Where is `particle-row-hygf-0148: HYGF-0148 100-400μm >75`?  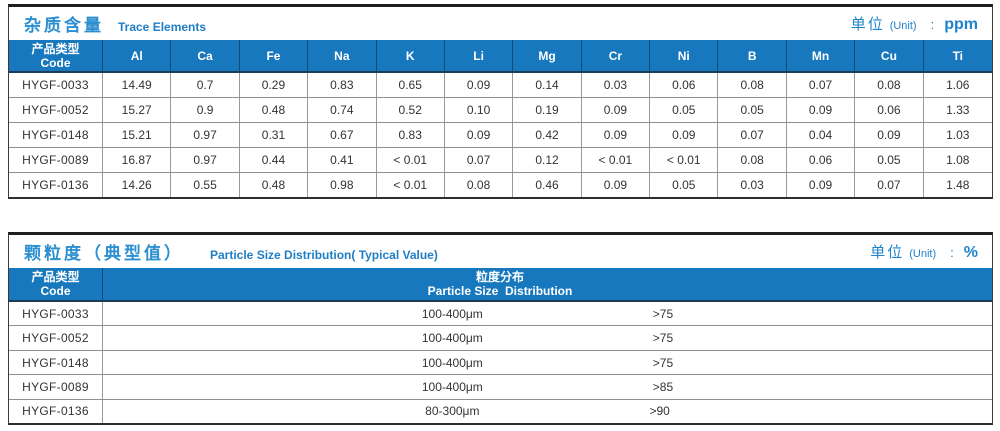 particle-row-hygf-0148: HYGF-0148 100-400μm >75 is located at coordinates (500, 363).